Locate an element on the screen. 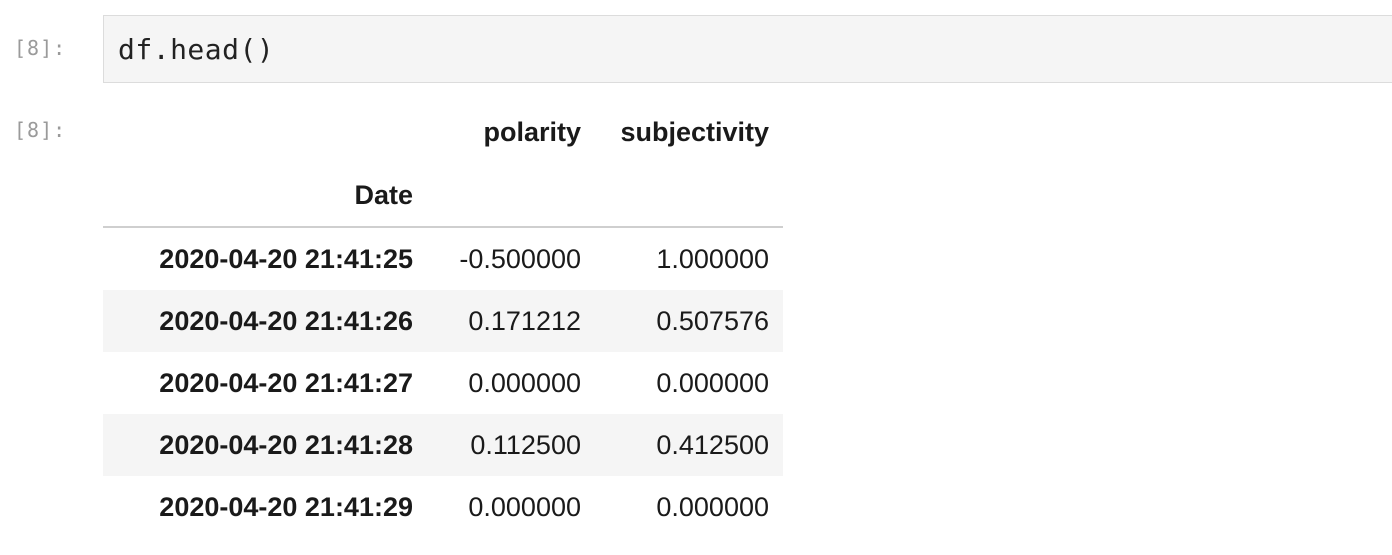 This screenshot has width=1392, height=555. index-name-header: Date is located at coordinates (383, 194).